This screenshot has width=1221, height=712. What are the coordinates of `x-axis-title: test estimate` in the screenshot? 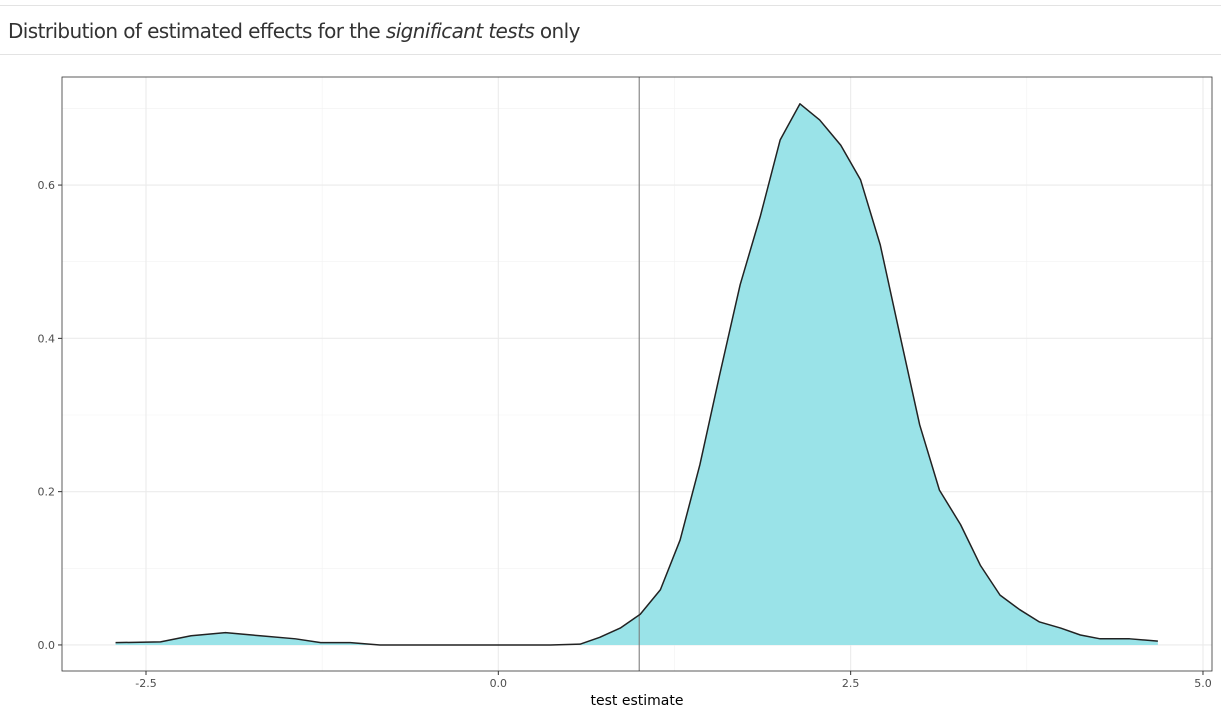 It's located at (637, 701).